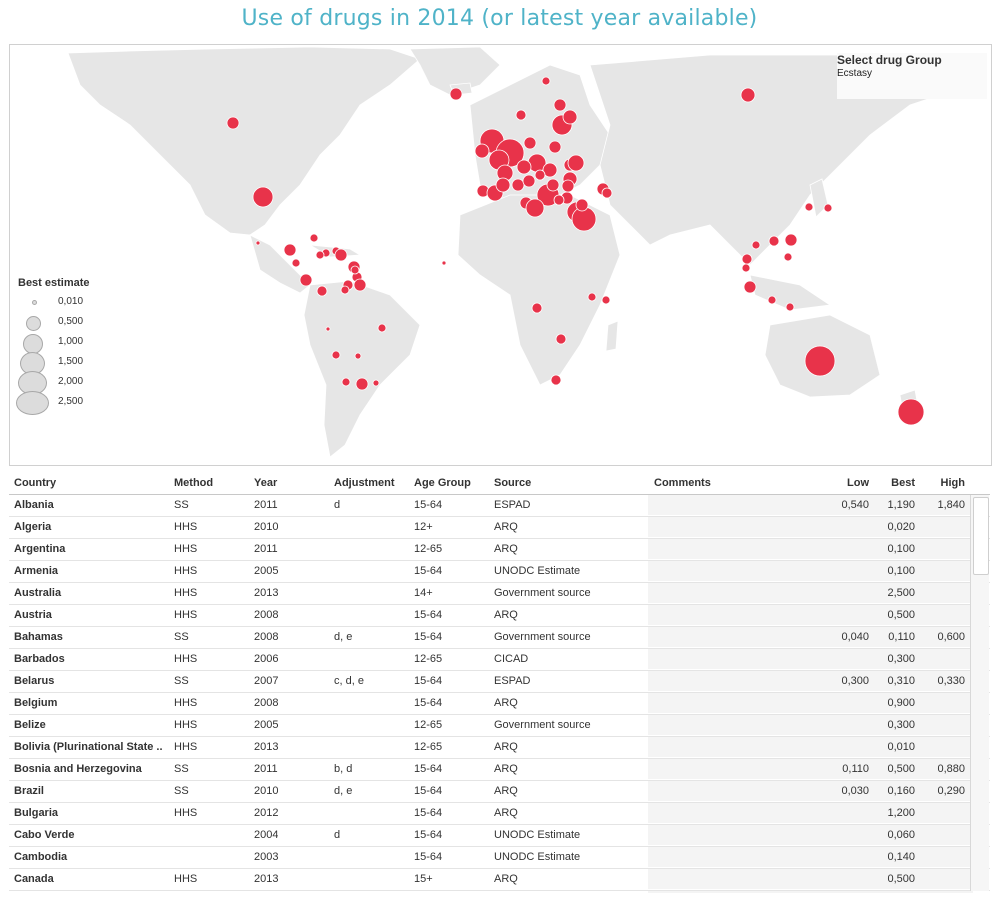 This screenshot has width=999, height=899. Describe the element at coordinates (855, 73) in the screenshot. I see `filter-selected-value: Ecstasy` at that location.